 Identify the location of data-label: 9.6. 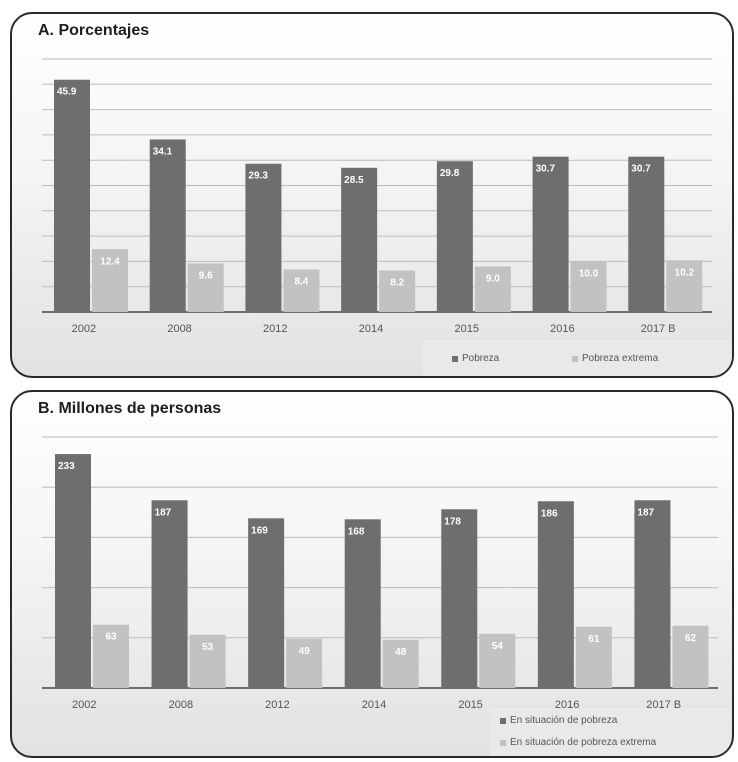
(206, 275).